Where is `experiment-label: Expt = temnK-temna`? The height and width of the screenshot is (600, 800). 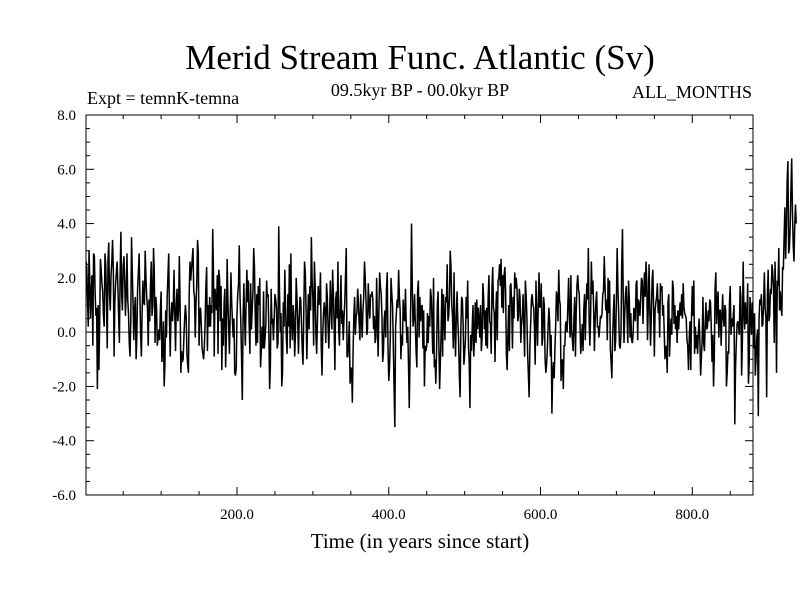
experiment-label: Expt = temnK-temna is located at coordinates (163, 98).